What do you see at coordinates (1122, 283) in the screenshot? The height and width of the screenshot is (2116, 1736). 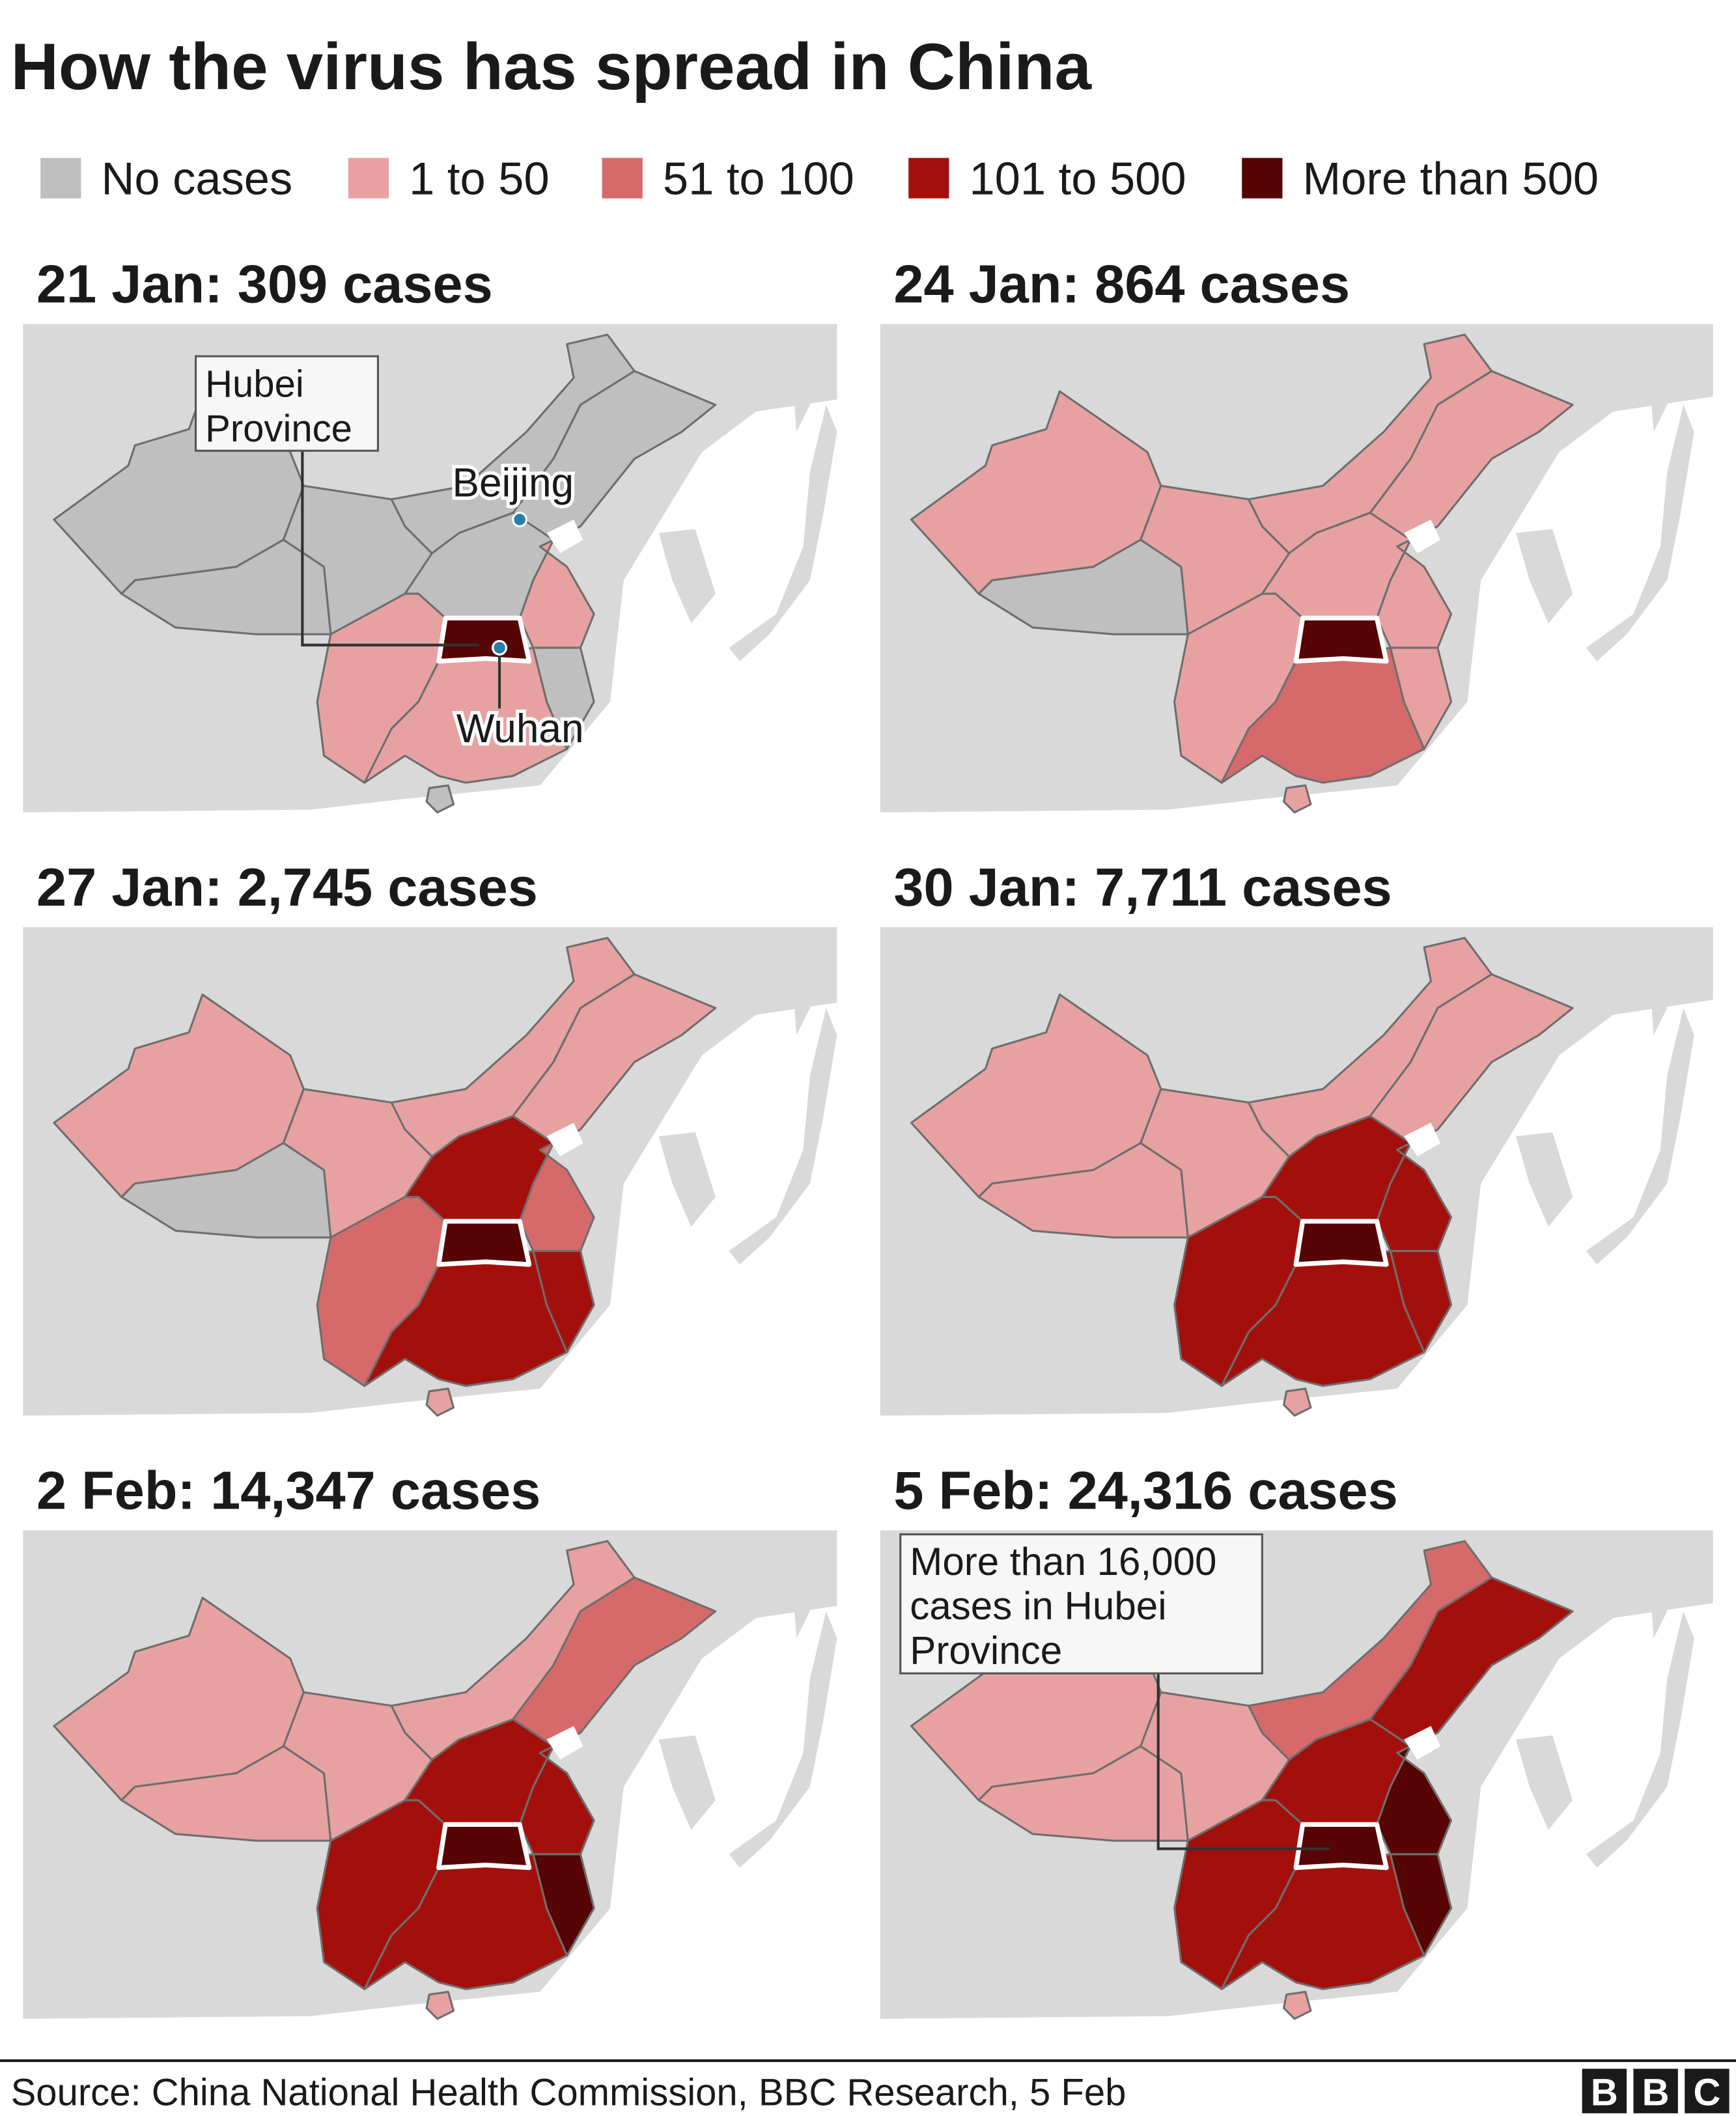 I see `panel-title: 24 Jan: 864 cases` at bounding box center [1122, 283].